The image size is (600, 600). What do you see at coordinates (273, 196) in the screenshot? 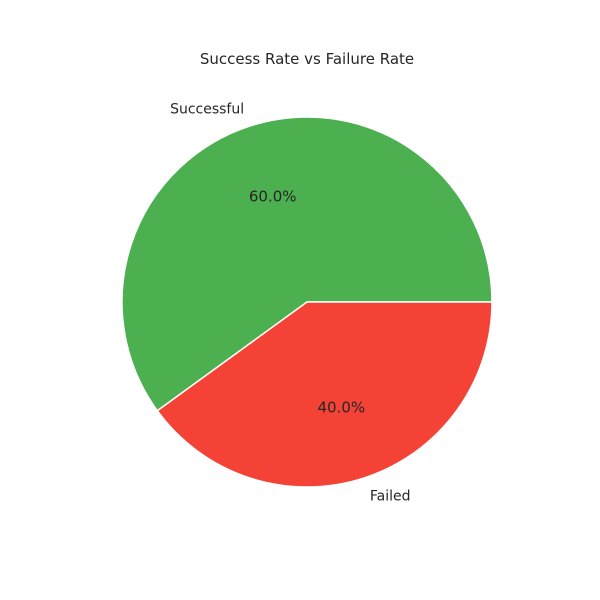
I see `percent-label-successful: 60.0%` at bounding box center [273, 196].